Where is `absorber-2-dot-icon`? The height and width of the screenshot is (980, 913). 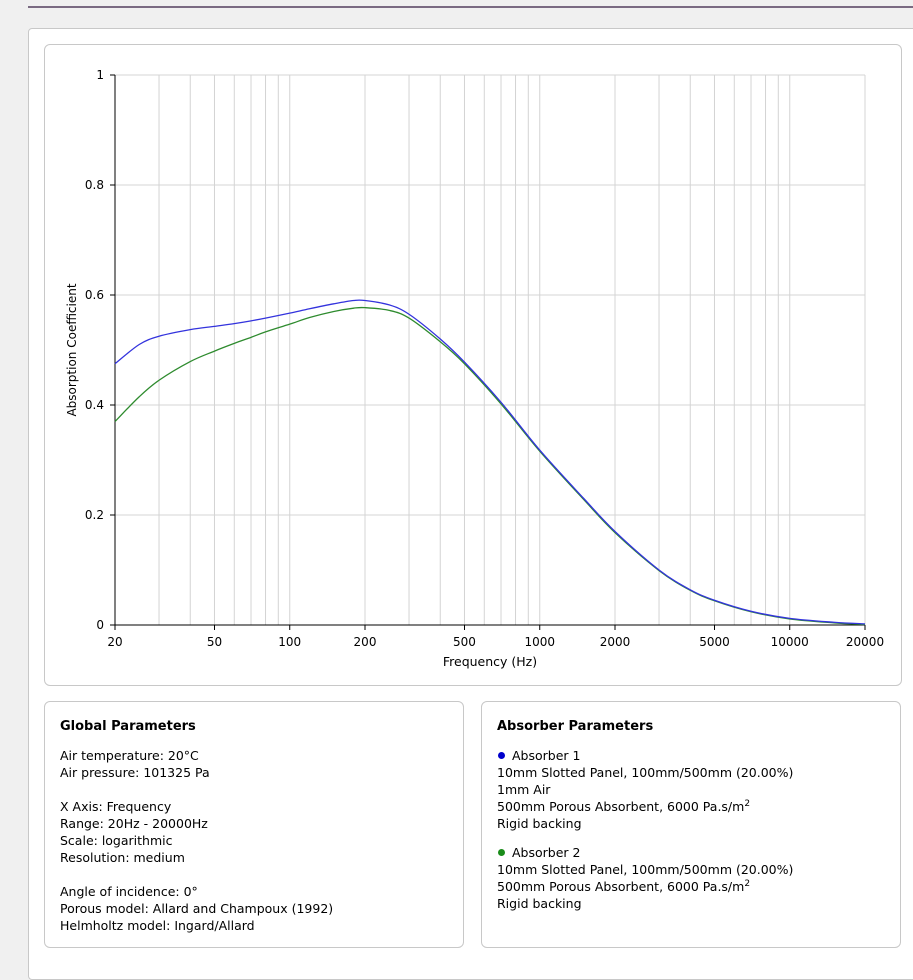
absorber-2-dot-icon is located at coordinates (501, 852).